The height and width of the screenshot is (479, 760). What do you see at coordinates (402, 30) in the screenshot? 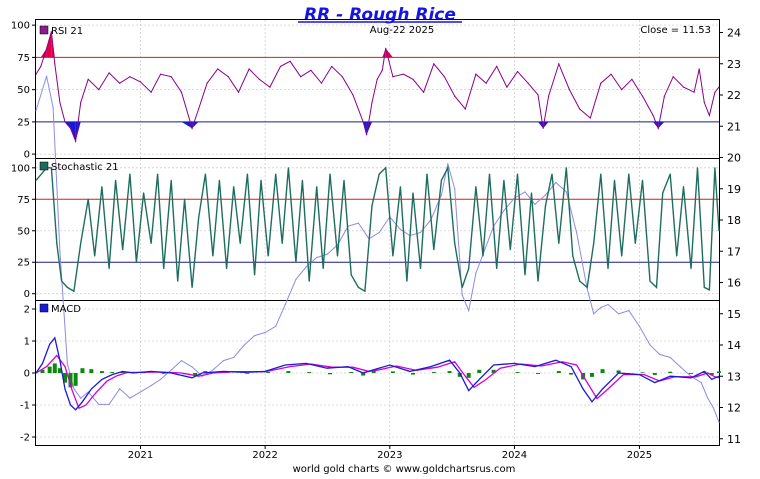
I see `date-label: Aug-22 2025` at bounding box center [402, 30].